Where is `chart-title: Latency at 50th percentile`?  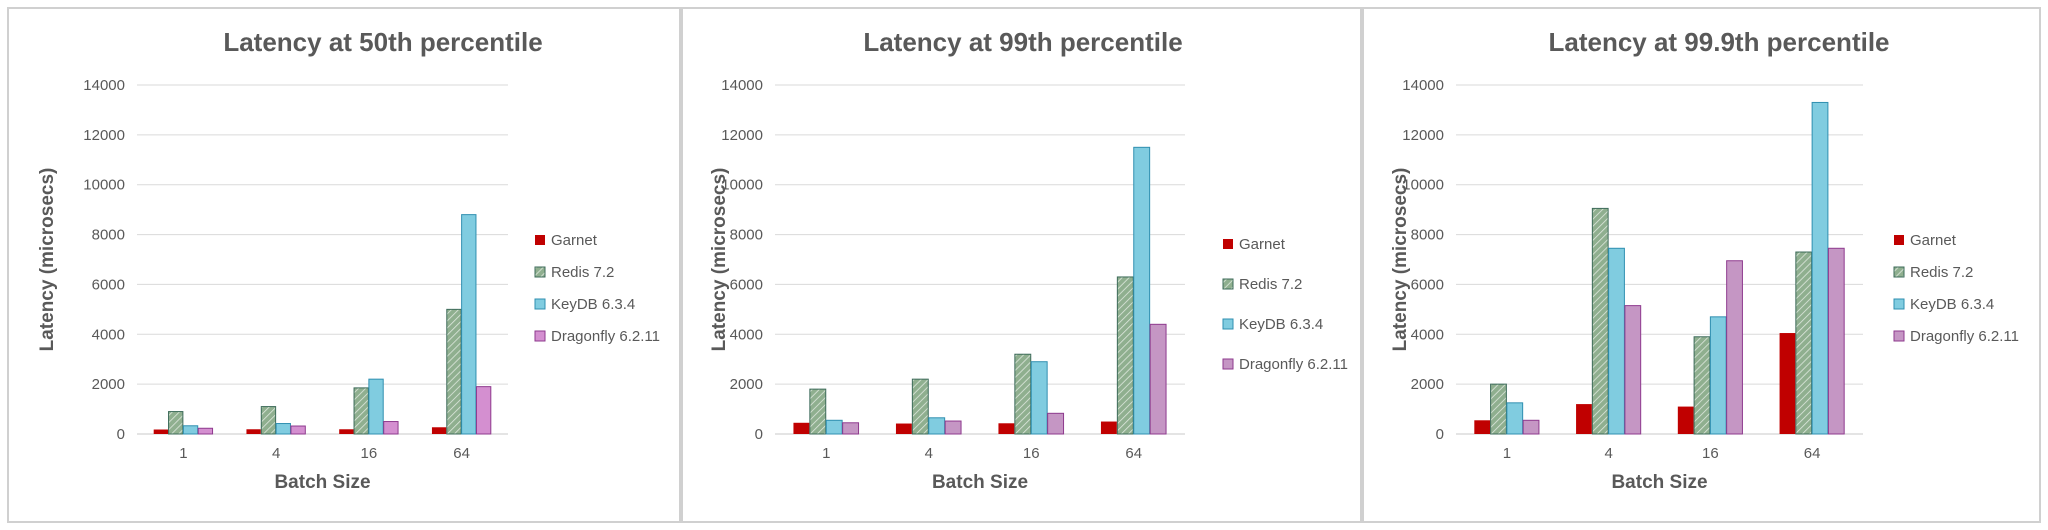
chart-title: Latency at 50th percentile is located at coordinates (382, 42).